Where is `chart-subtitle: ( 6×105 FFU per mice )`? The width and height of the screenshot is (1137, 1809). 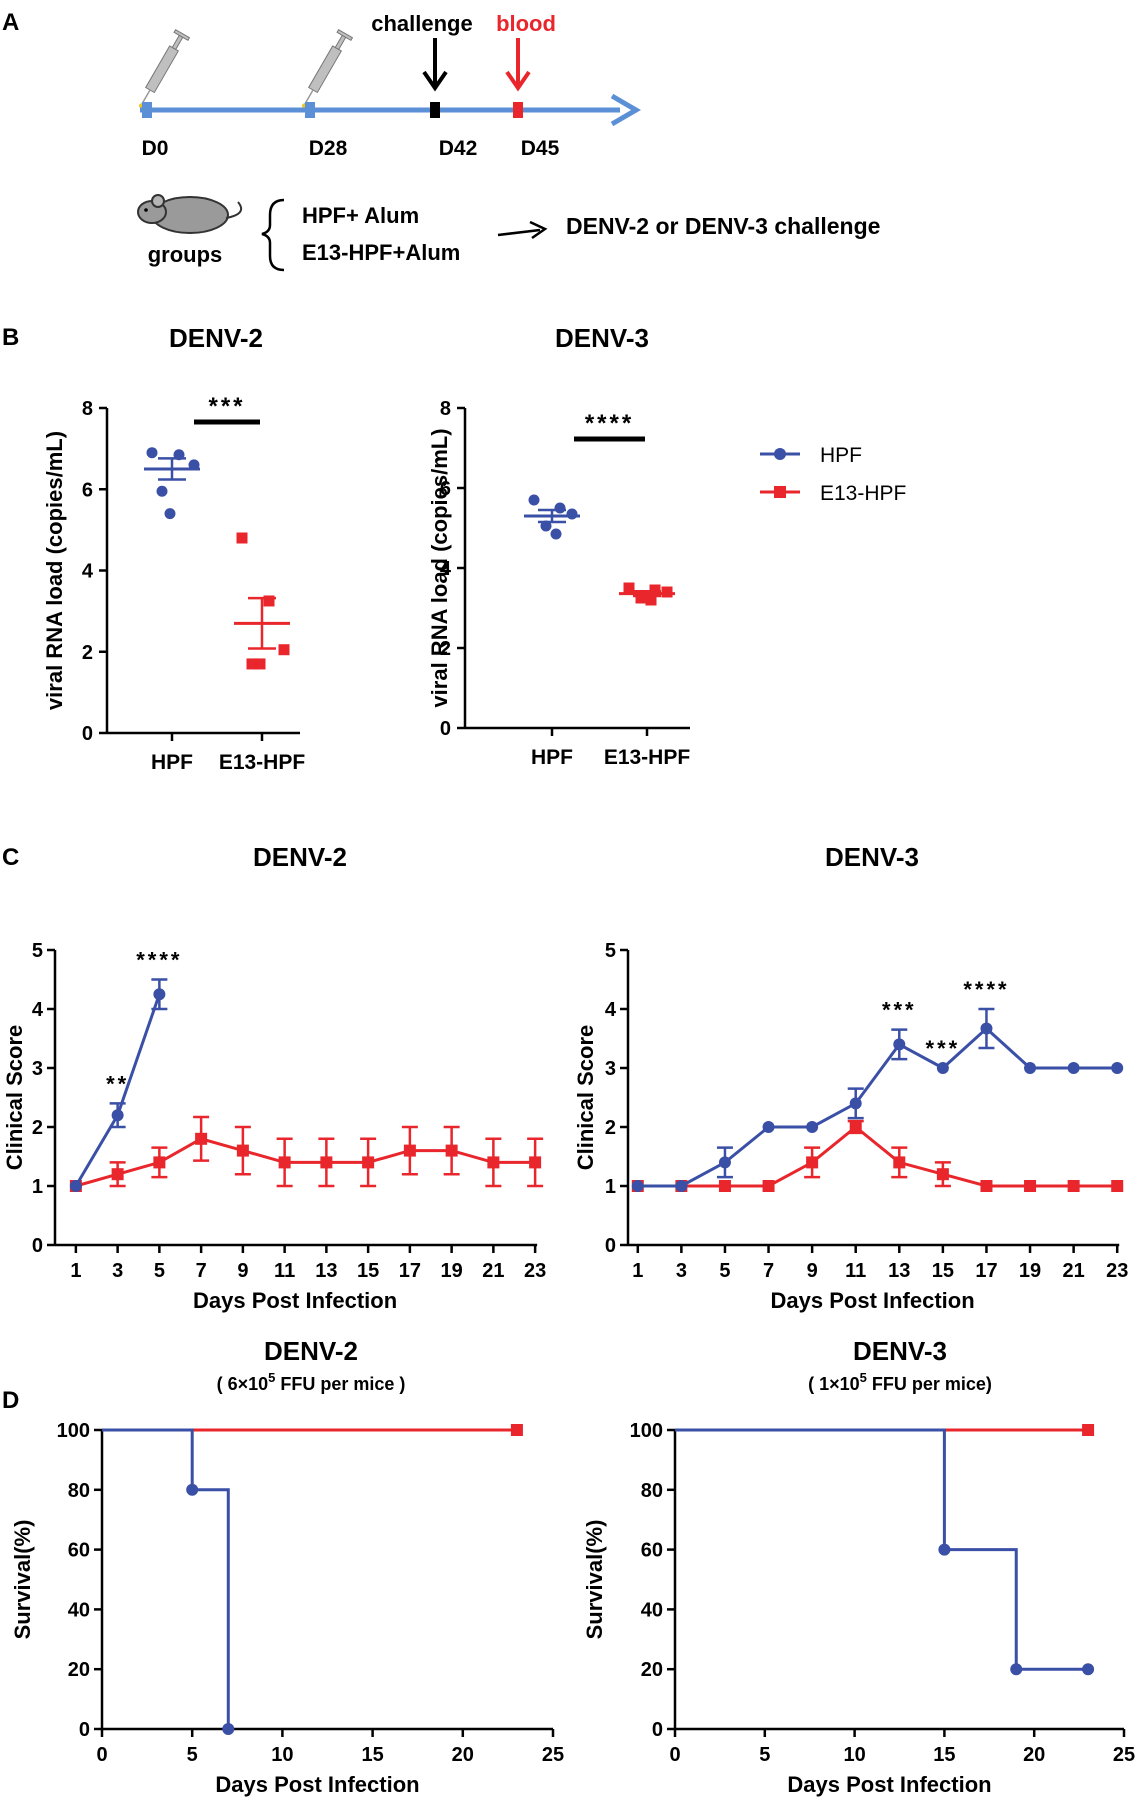
chart-subtitle: ( 6×105 FFU per mice ) is located at coordinates (311, 1382).